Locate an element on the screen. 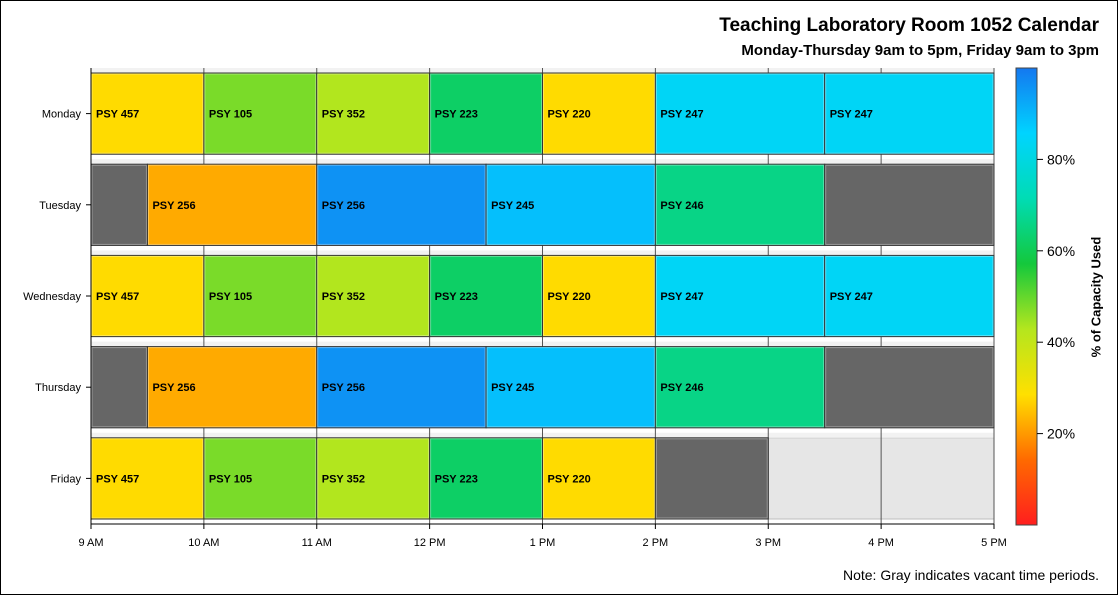  chart-title: Teaching Laboratory Room 1052 Calendar is located at coordinates (909, 25).